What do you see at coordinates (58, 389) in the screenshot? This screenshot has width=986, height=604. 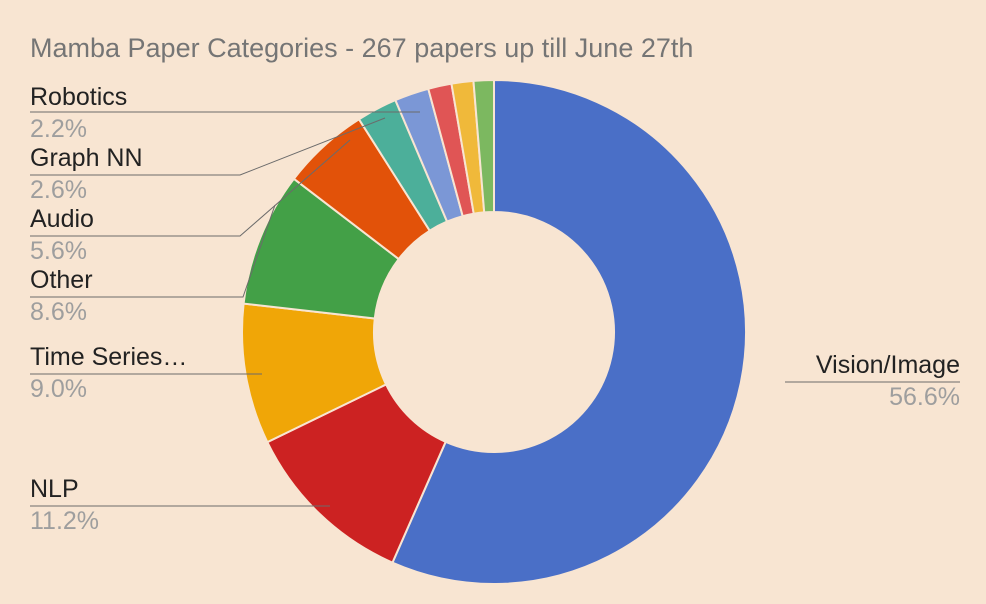 I see `label-percent-time-series: 9.0%` at bounding box center [58, 389].